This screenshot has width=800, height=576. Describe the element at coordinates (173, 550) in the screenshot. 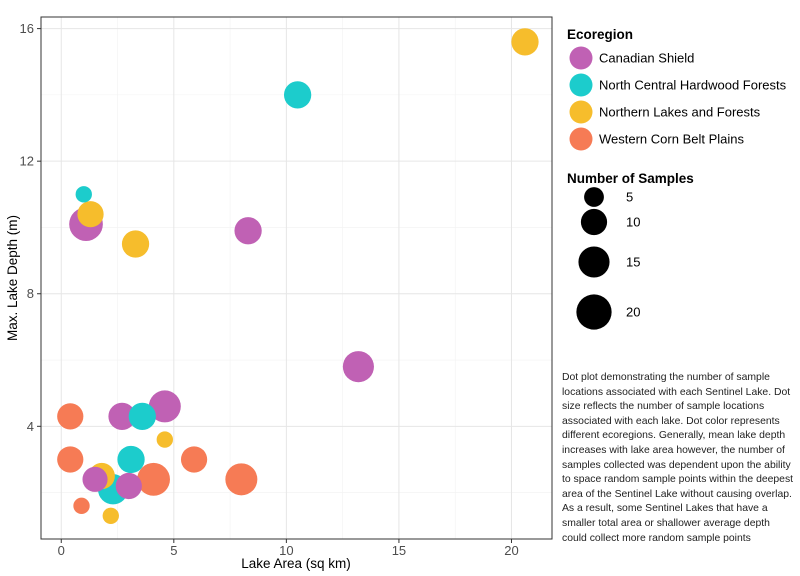

I see `x-tick-label: 5` at that location.